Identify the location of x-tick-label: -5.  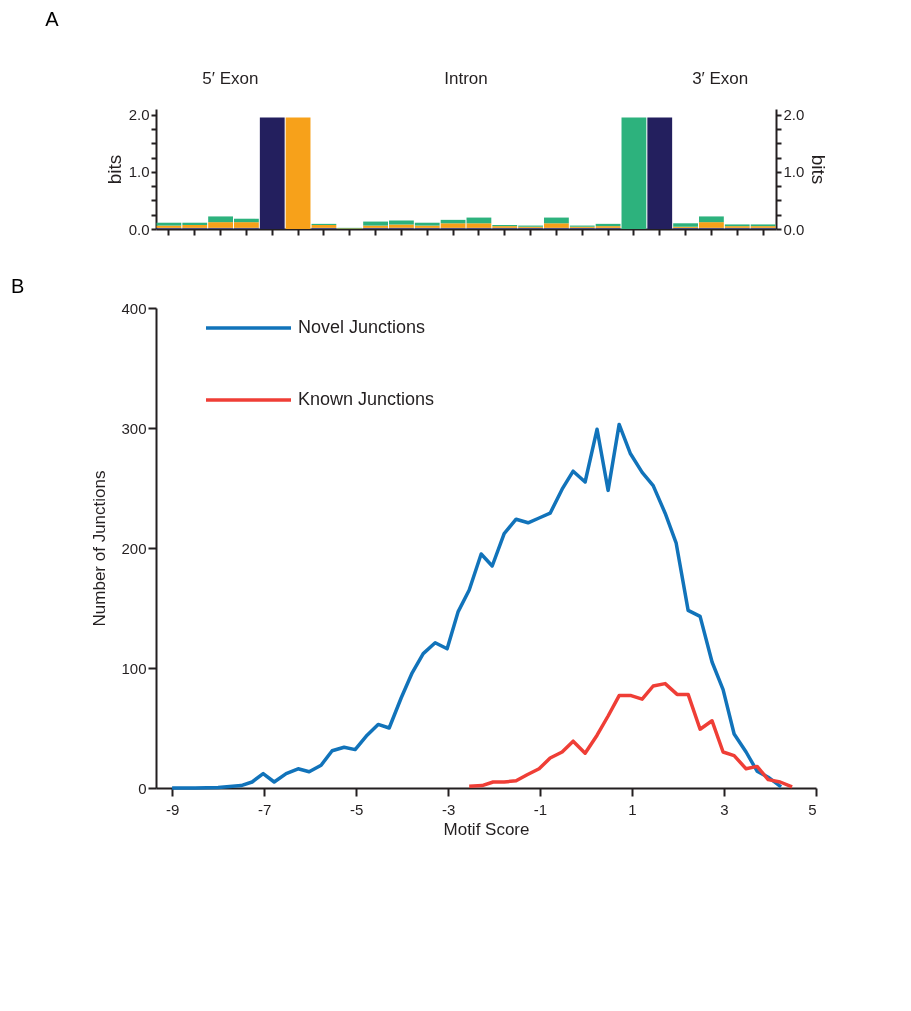
(356, 809).